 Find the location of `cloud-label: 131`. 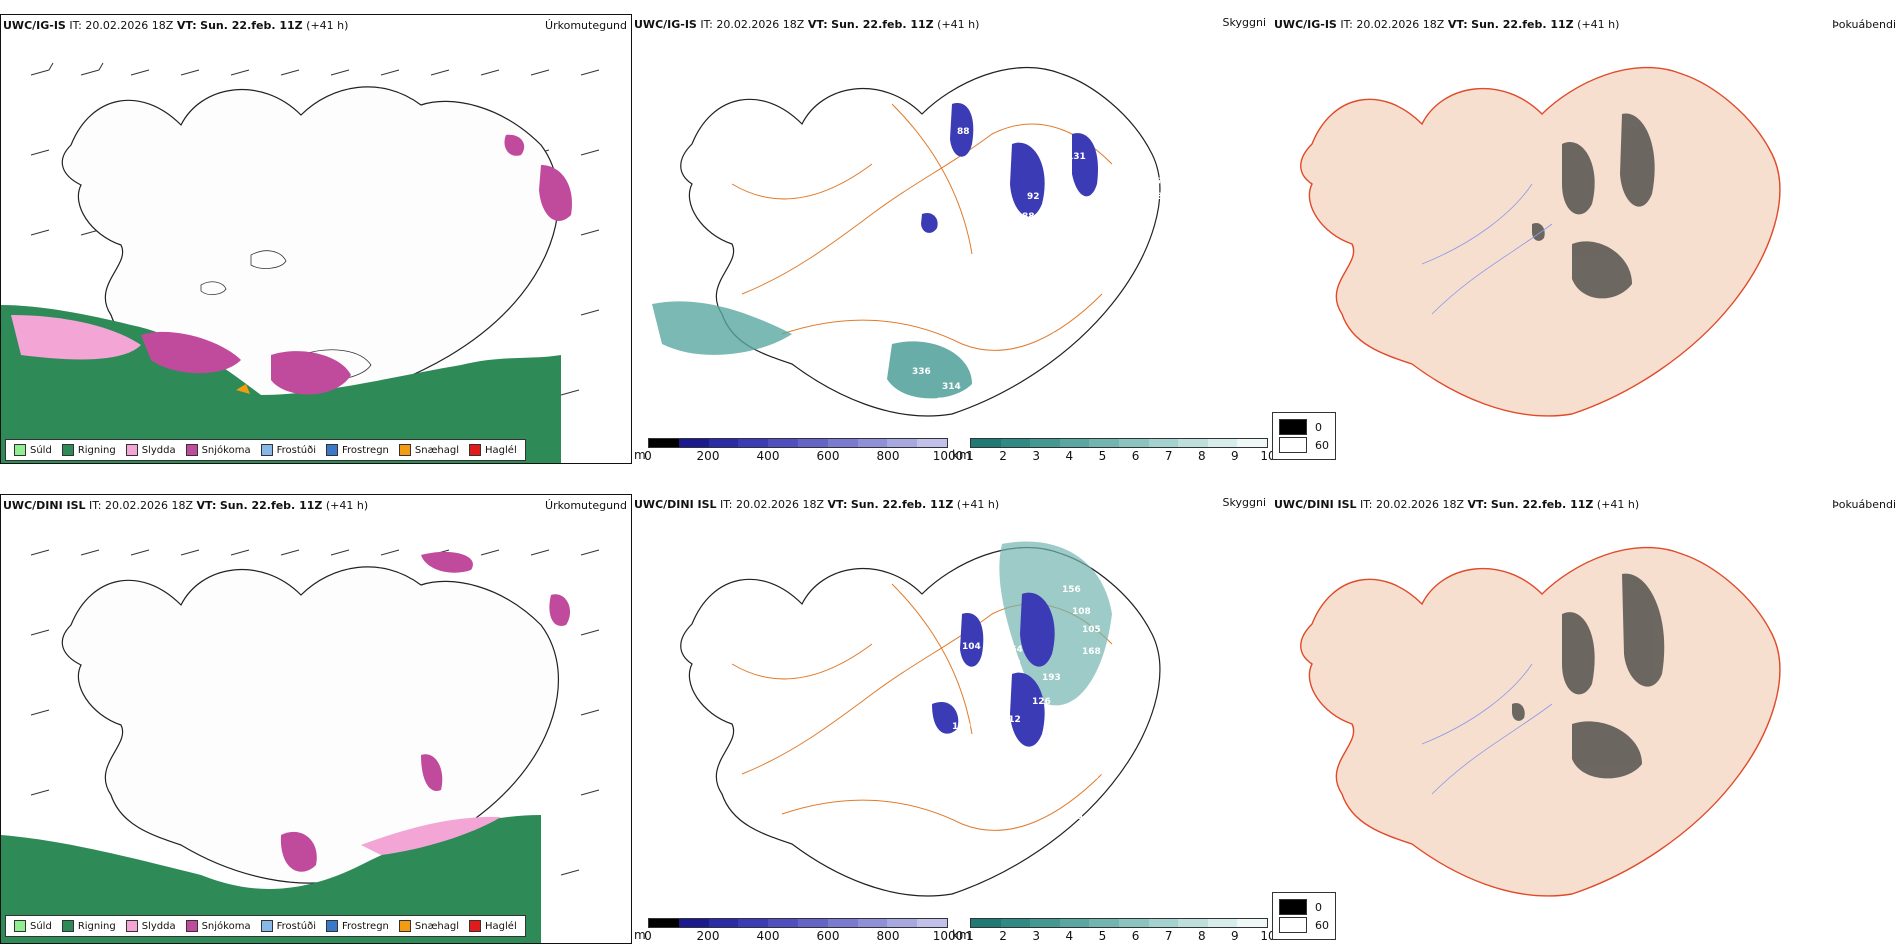

cloud-label: 131 is located at coordinates (1076, 157).